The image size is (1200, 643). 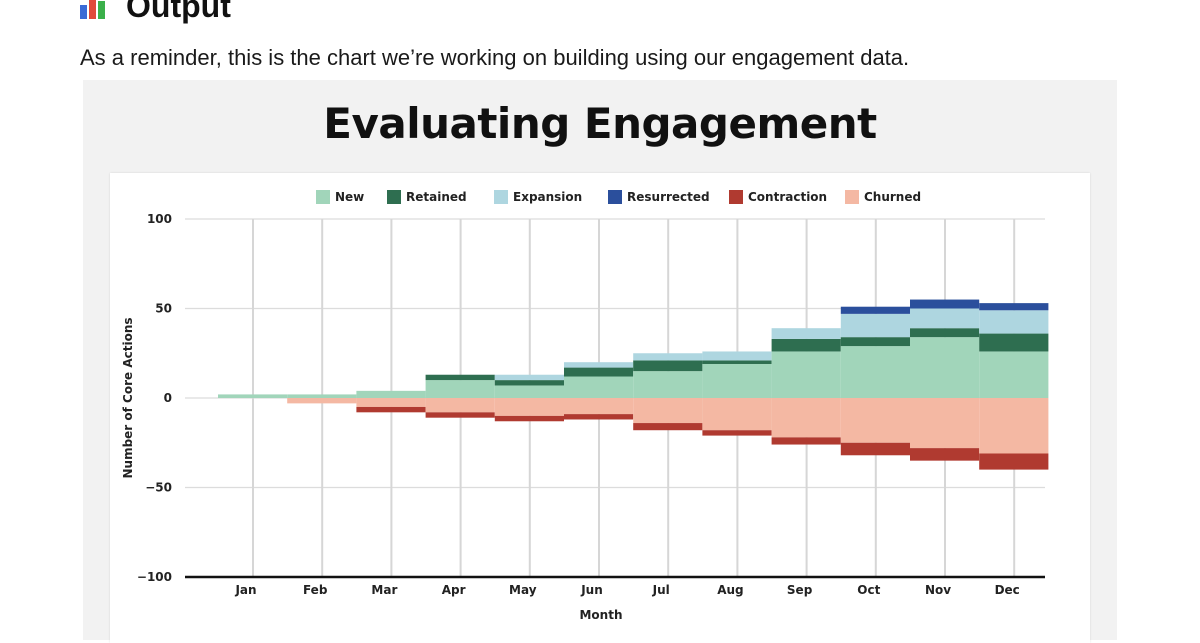 What do you see at coordinates (436, 197) in the screenshot?
I see `legend-label: Retained` at bounding box center [436, 197].